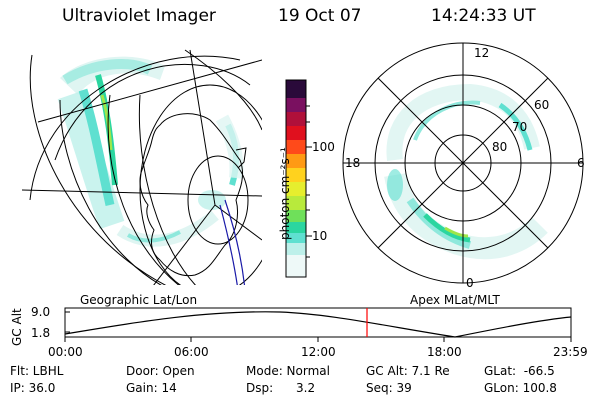  What do you see at coordinates (389, 388) in the screenshot?
I see `status-seq: Seq: 39` at bounding box center [389, 388].